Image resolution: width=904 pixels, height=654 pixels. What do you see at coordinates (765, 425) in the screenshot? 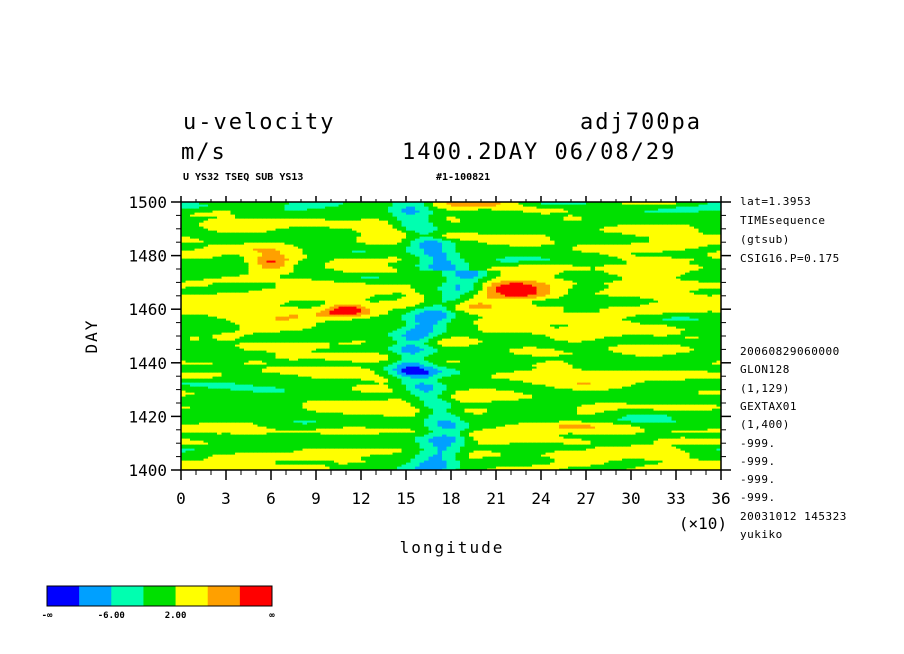
I see `side-info-line: (1,400)` at bounding box center [765, 425].